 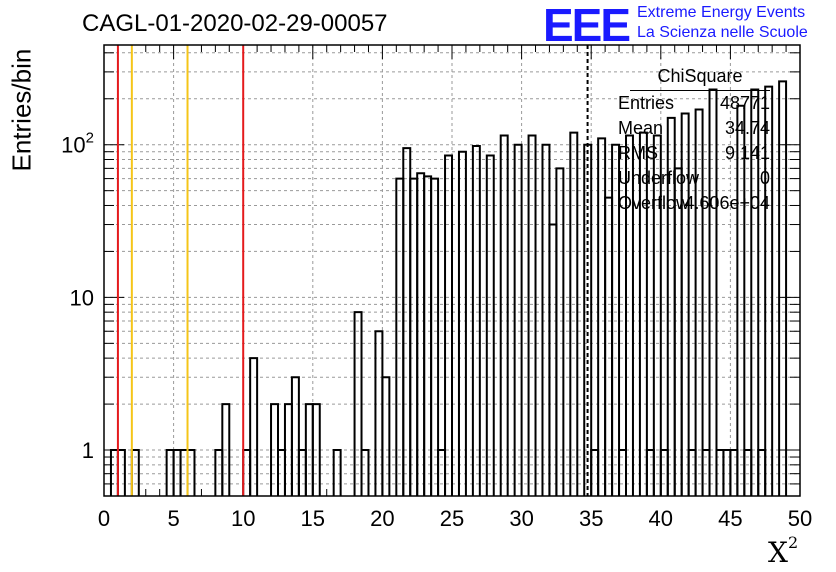 I want to click on x-tick-label: 10, so click(x=243, y=518).